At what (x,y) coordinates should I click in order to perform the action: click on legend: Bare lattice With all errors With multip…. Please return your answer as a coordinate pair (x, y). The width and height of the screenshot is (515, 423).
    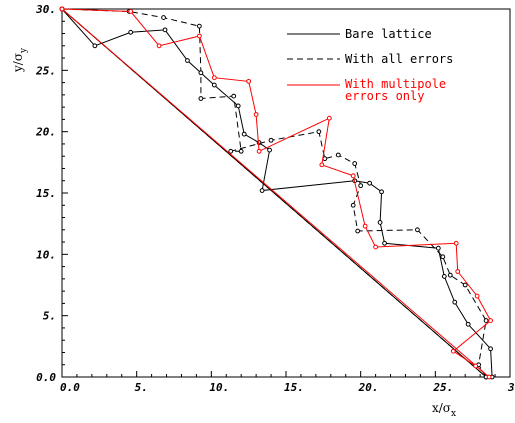
    Looking at the image, I should click on (370, 65).